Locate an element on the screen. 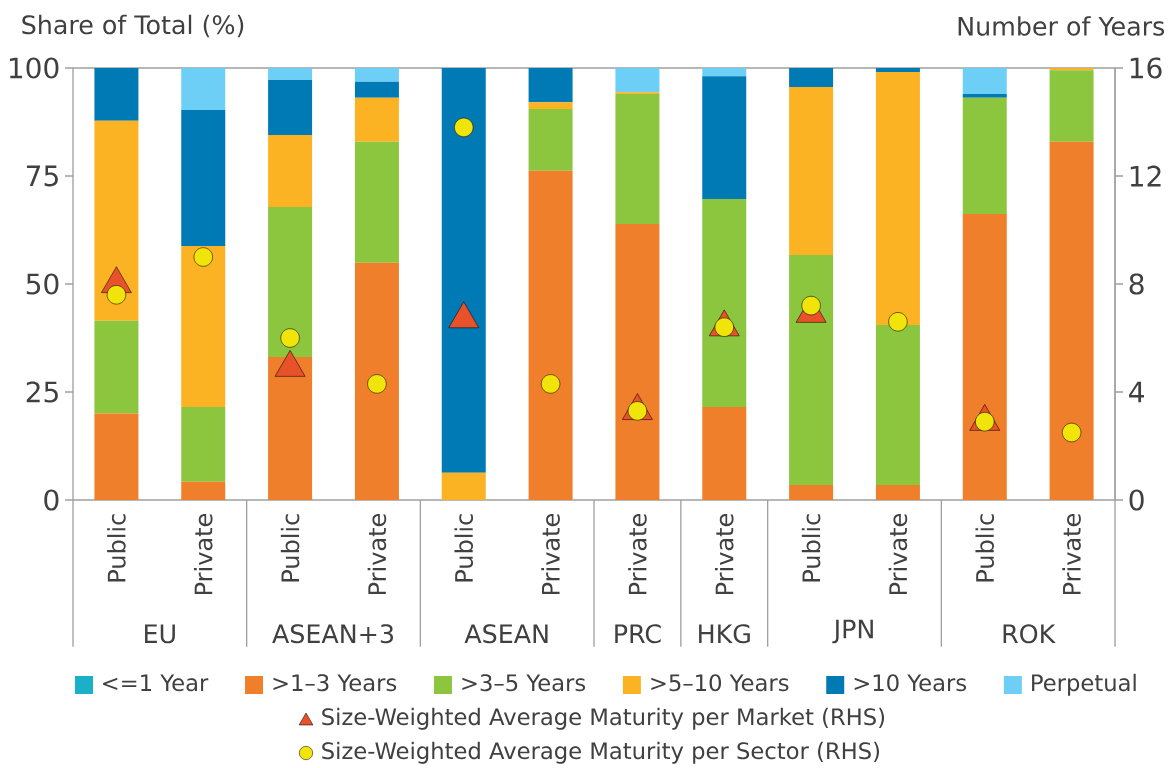 The image size is (1173, 768). text: HKG is located at coordinates (724, 634).